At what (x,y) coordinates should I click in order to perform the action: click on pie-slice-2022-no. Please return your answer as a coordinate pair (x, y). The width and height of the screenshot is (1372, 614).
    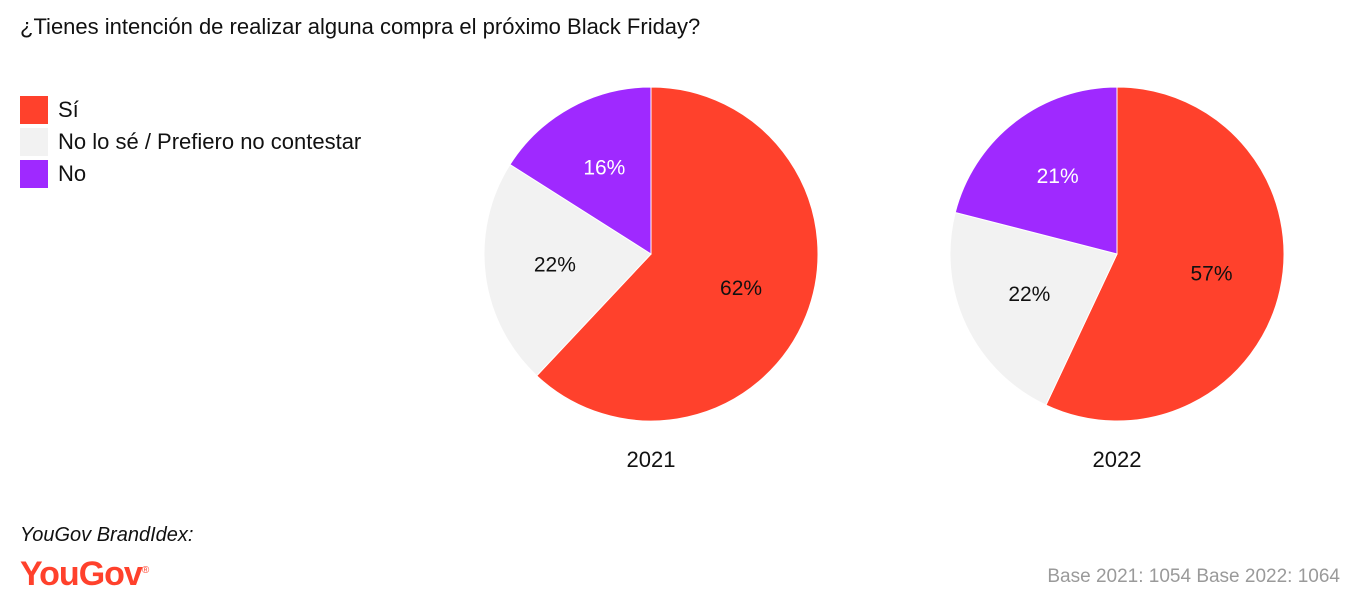
    Looking at the image, I should click on (1036, 170).